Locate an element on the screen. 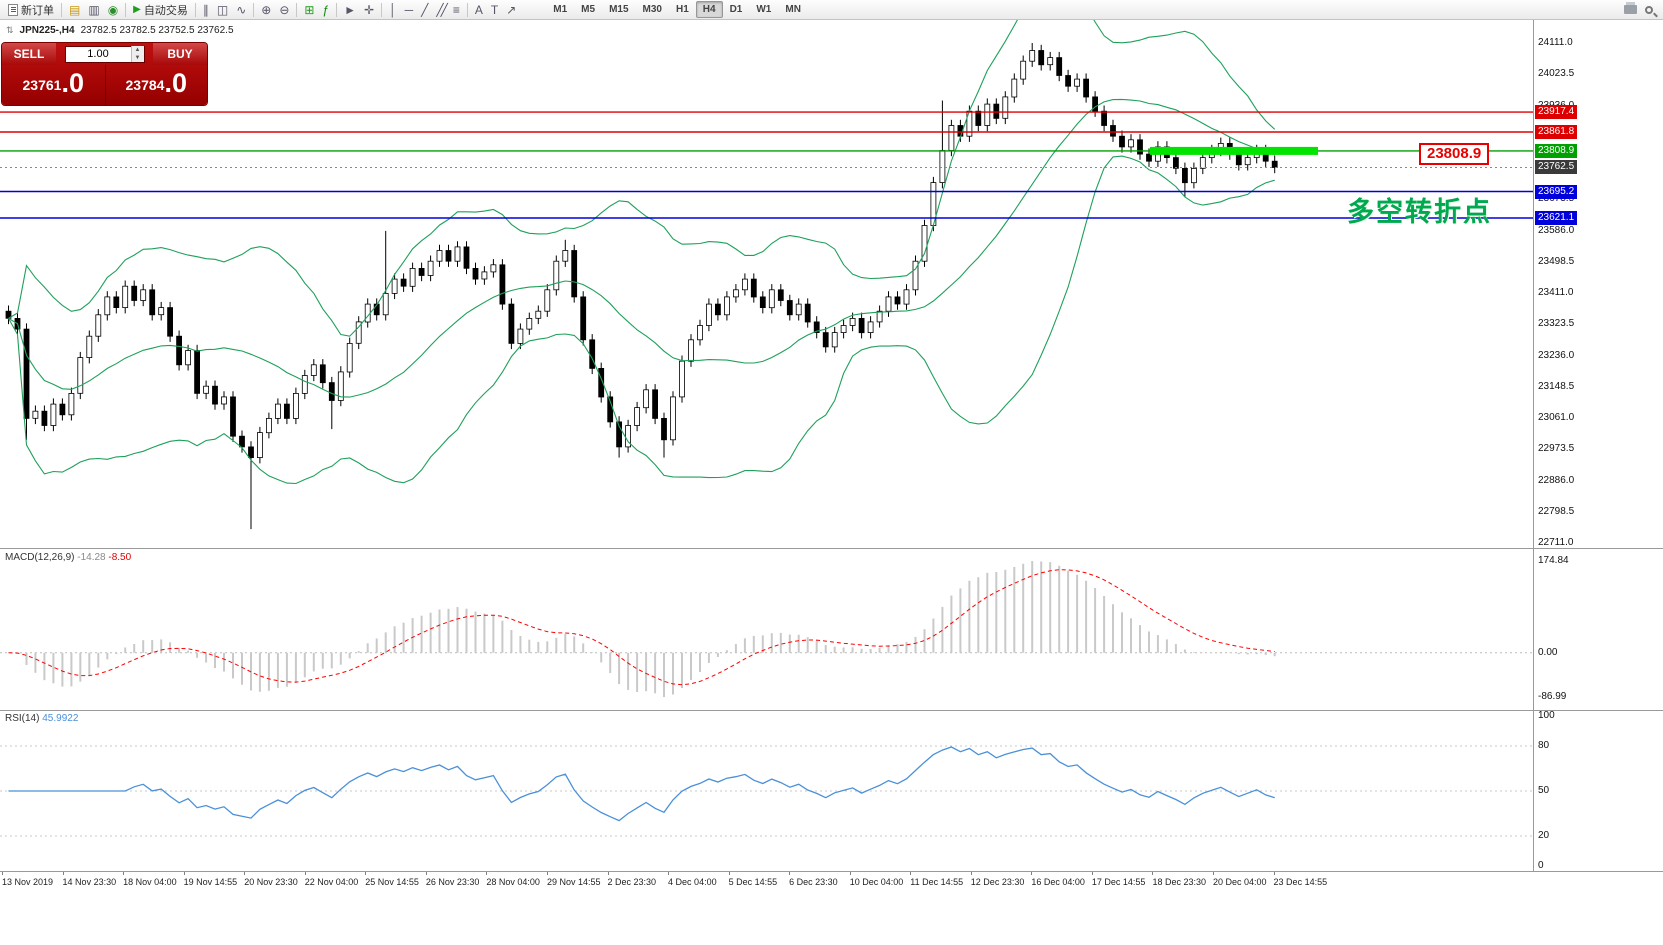 The width and height of the screenshot is (1663, 945). search-icon is located at coordinates (1649, 9).